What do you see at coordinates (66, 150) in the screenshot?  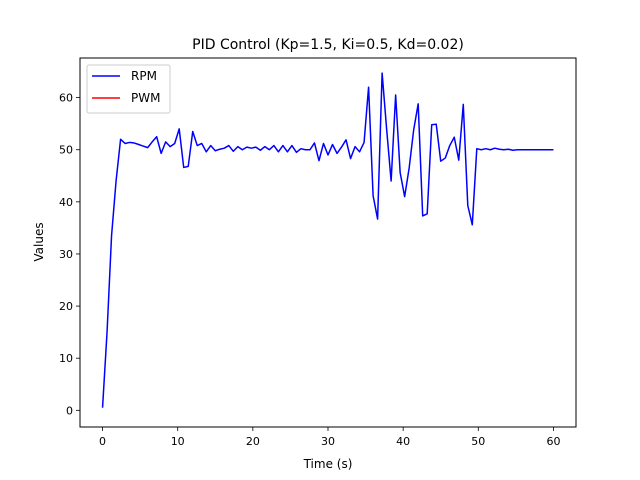 I see `y-tick-label: 50` at bounding box center [66, 150].